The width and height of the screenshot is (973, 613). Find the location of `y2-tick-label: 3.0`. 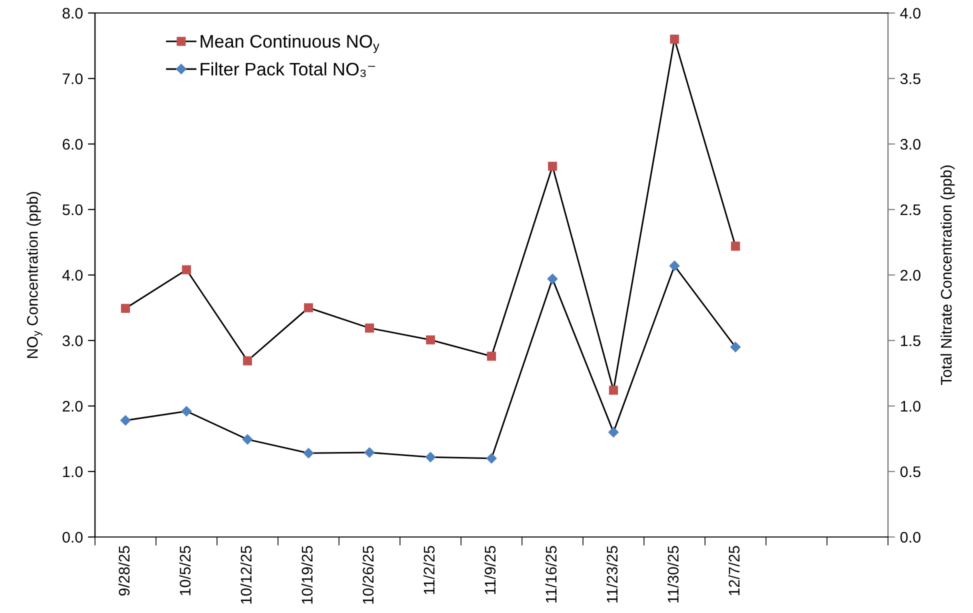

y2-tick-label: 3.0 is located at coordinates (910, 144).